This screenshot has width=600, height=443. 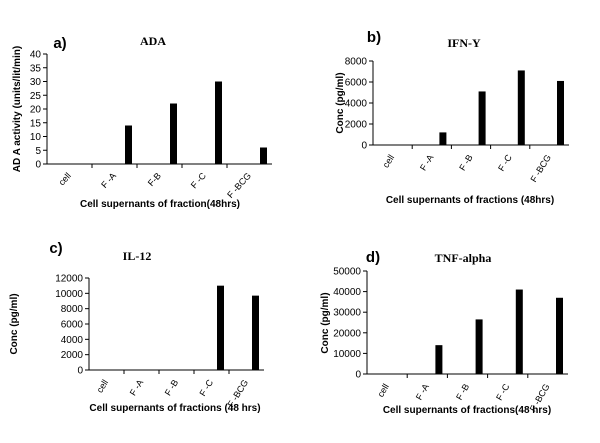 I want to click on y-tick-label: 30000, so click(x=347, y=313).